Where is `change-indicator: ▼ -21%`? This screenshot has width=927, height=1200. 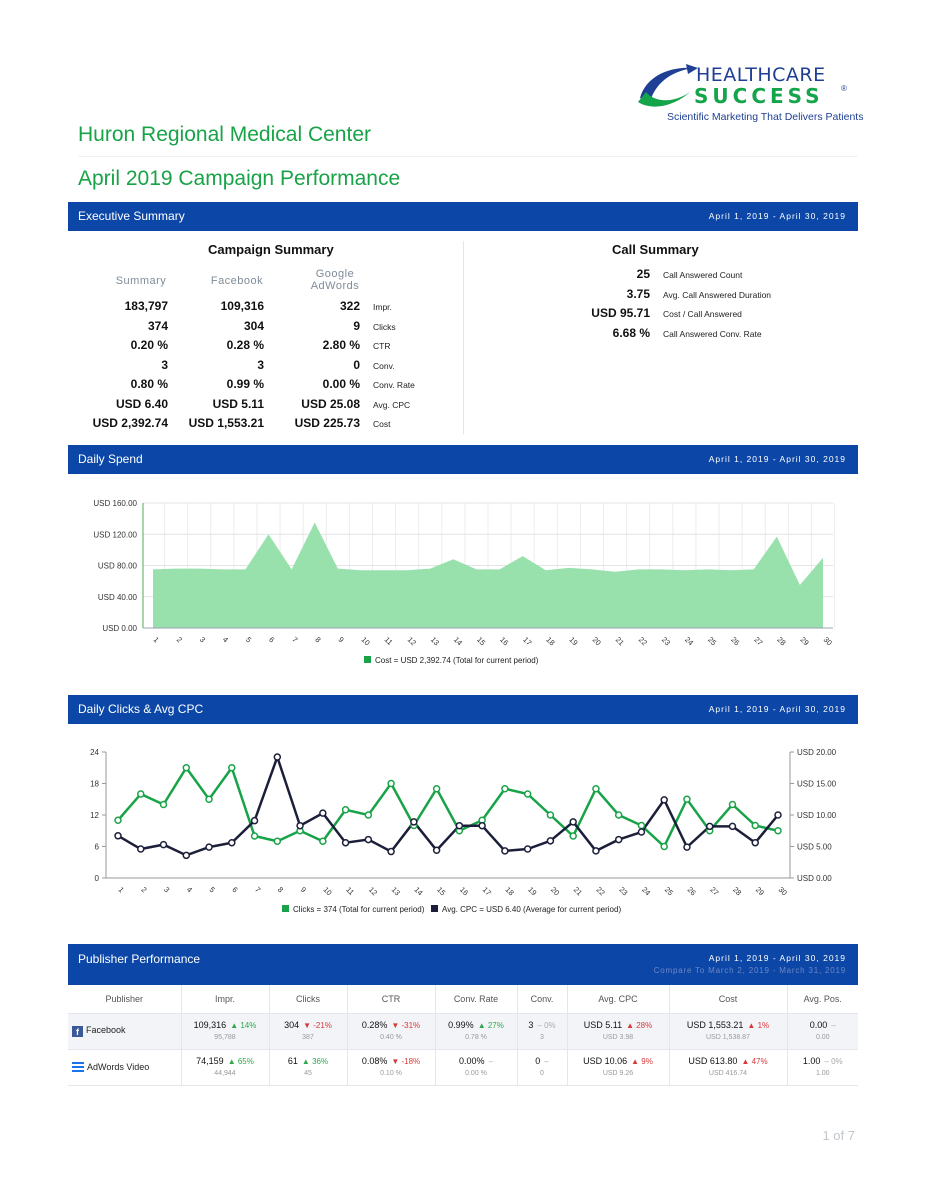
change-indicator: ▼ -21% is located at coordinates (317, 1025).